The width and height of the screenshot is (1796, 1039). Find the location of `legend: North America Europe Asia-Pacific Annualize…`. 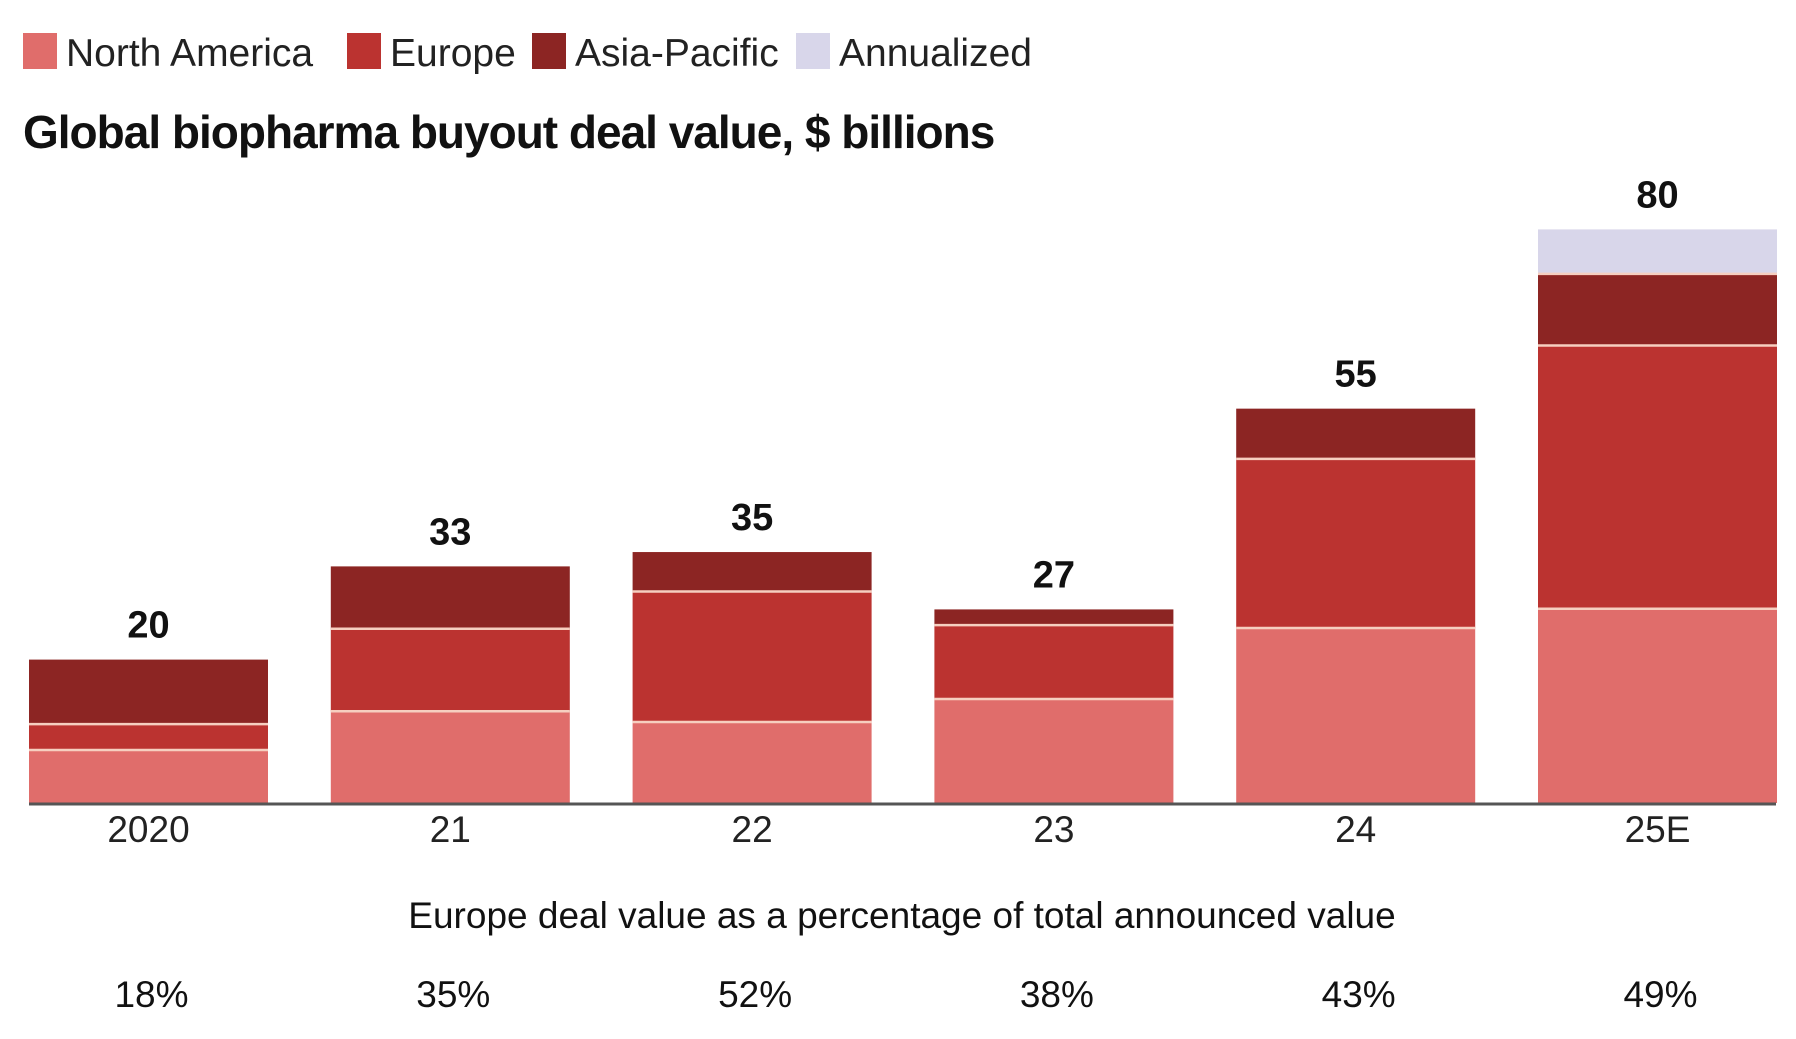

legend: North America Europe Asia-Pacific Annualize… is located at coordinates (527, 53).